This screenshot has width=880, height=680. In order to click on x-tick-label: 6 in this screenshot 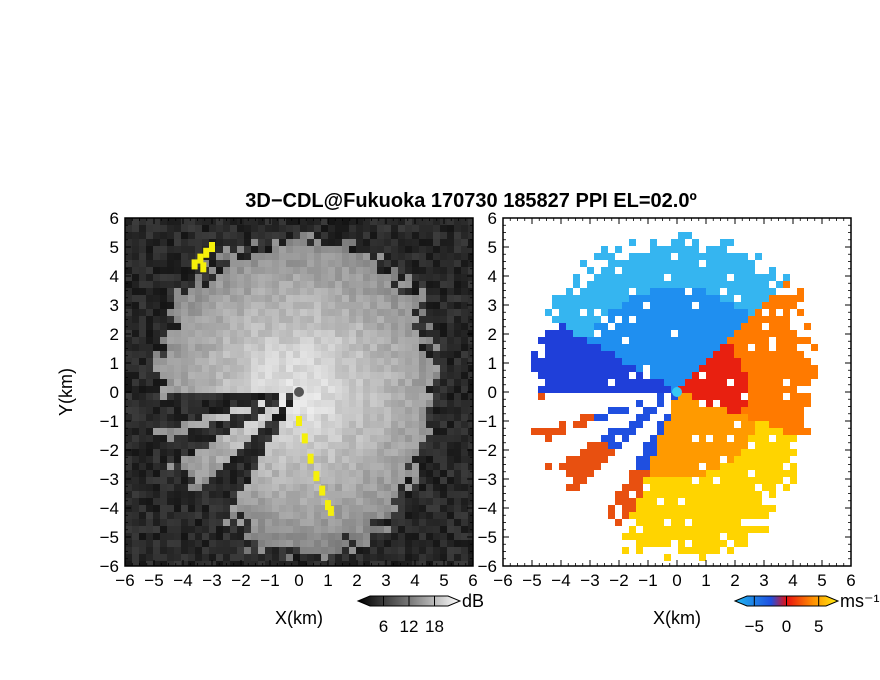, I will do `click(472, 580)`.